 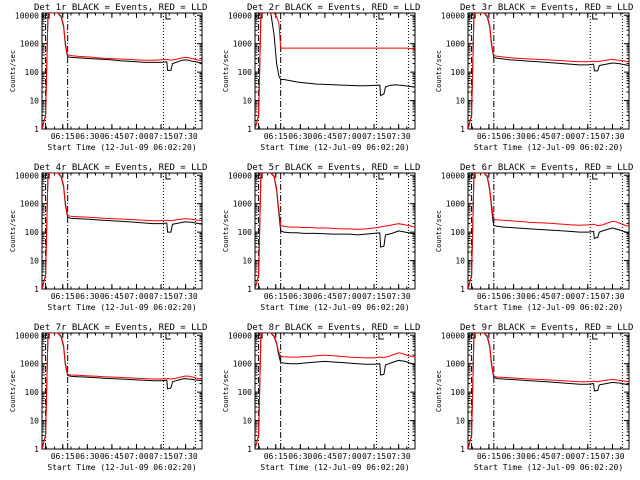 I want to click on chart-title: Det 9r BLACK = Events, RED = LLD, so click(x=546, y=328).